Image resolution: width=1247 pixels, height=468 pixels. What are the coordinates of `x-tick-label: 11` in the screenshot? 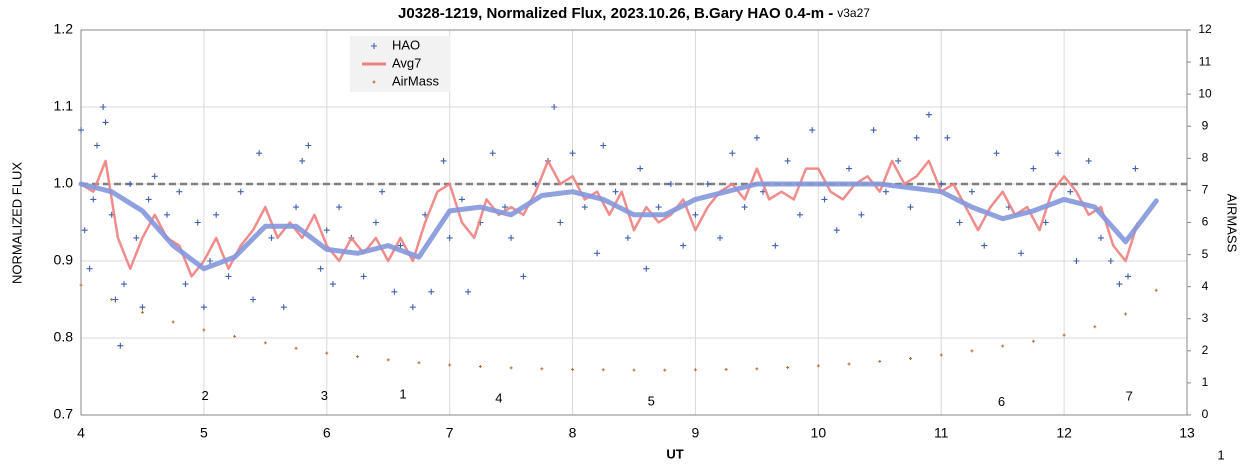 It's located at (941, 433).